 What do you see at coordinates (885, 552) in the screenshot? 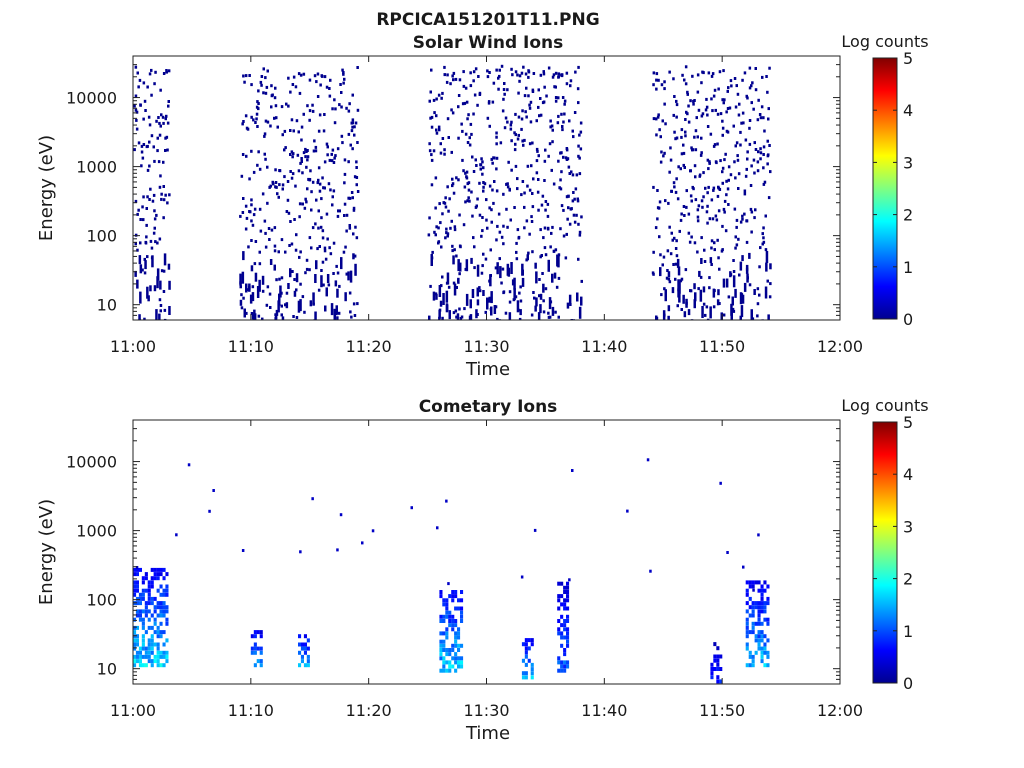
I see `colorbar-gradient` at bounding box center [885, 552].